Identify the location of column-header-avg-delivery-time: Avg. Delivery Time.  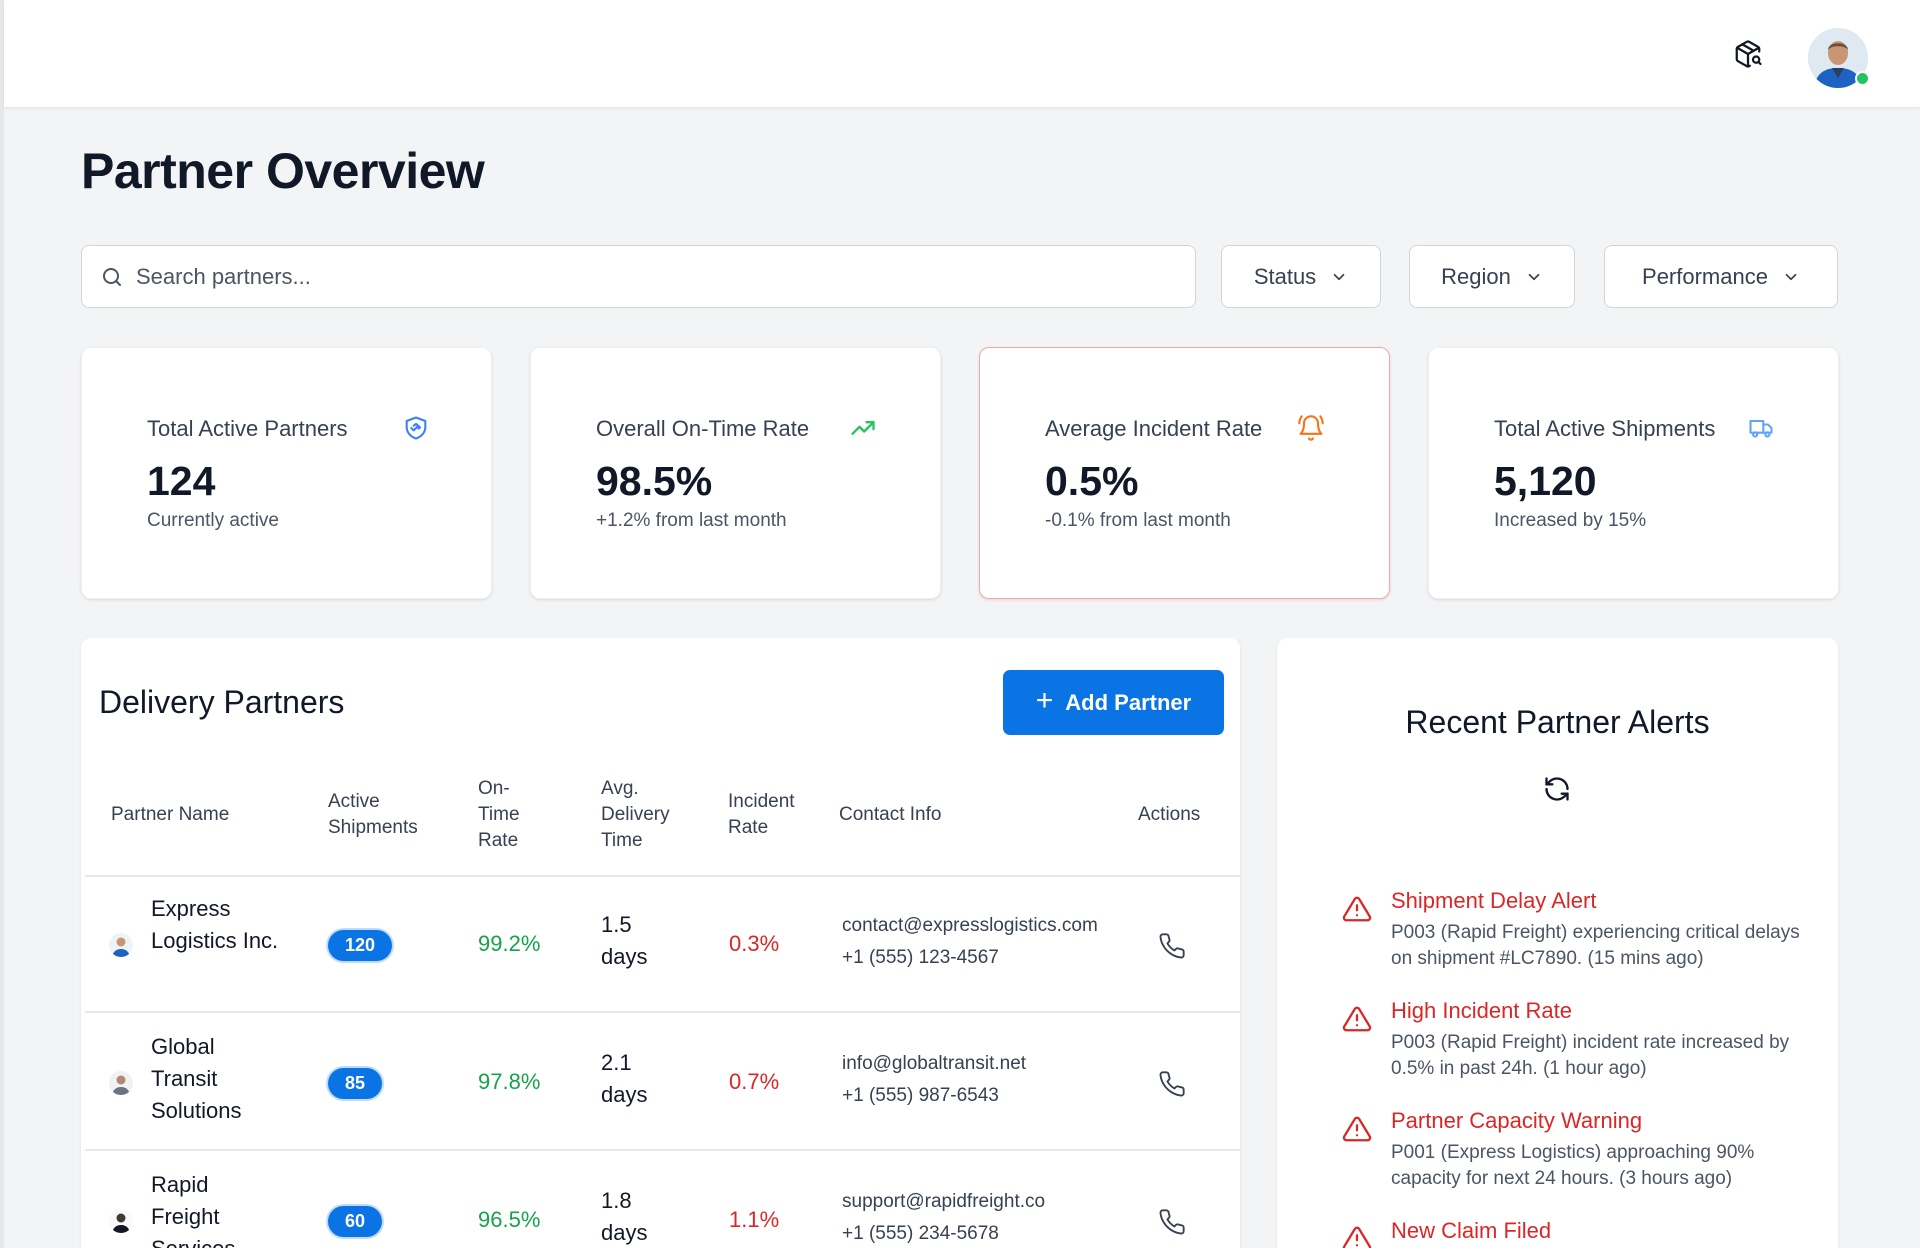
(635, 815).